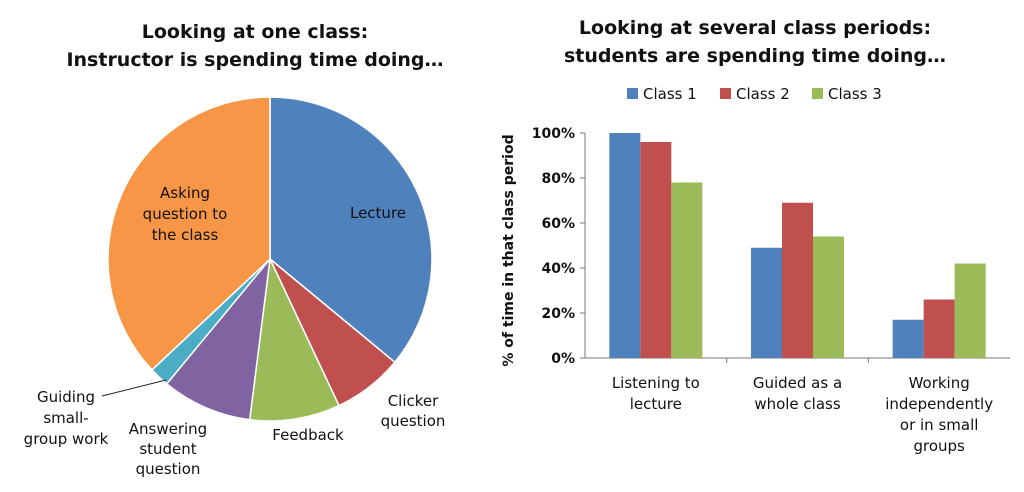 The width and height of the screenshot is (1024, 492). Describe the element at coordinates (855, 94) in the screenshot. I see `legend-entry: Class 3` at that location.